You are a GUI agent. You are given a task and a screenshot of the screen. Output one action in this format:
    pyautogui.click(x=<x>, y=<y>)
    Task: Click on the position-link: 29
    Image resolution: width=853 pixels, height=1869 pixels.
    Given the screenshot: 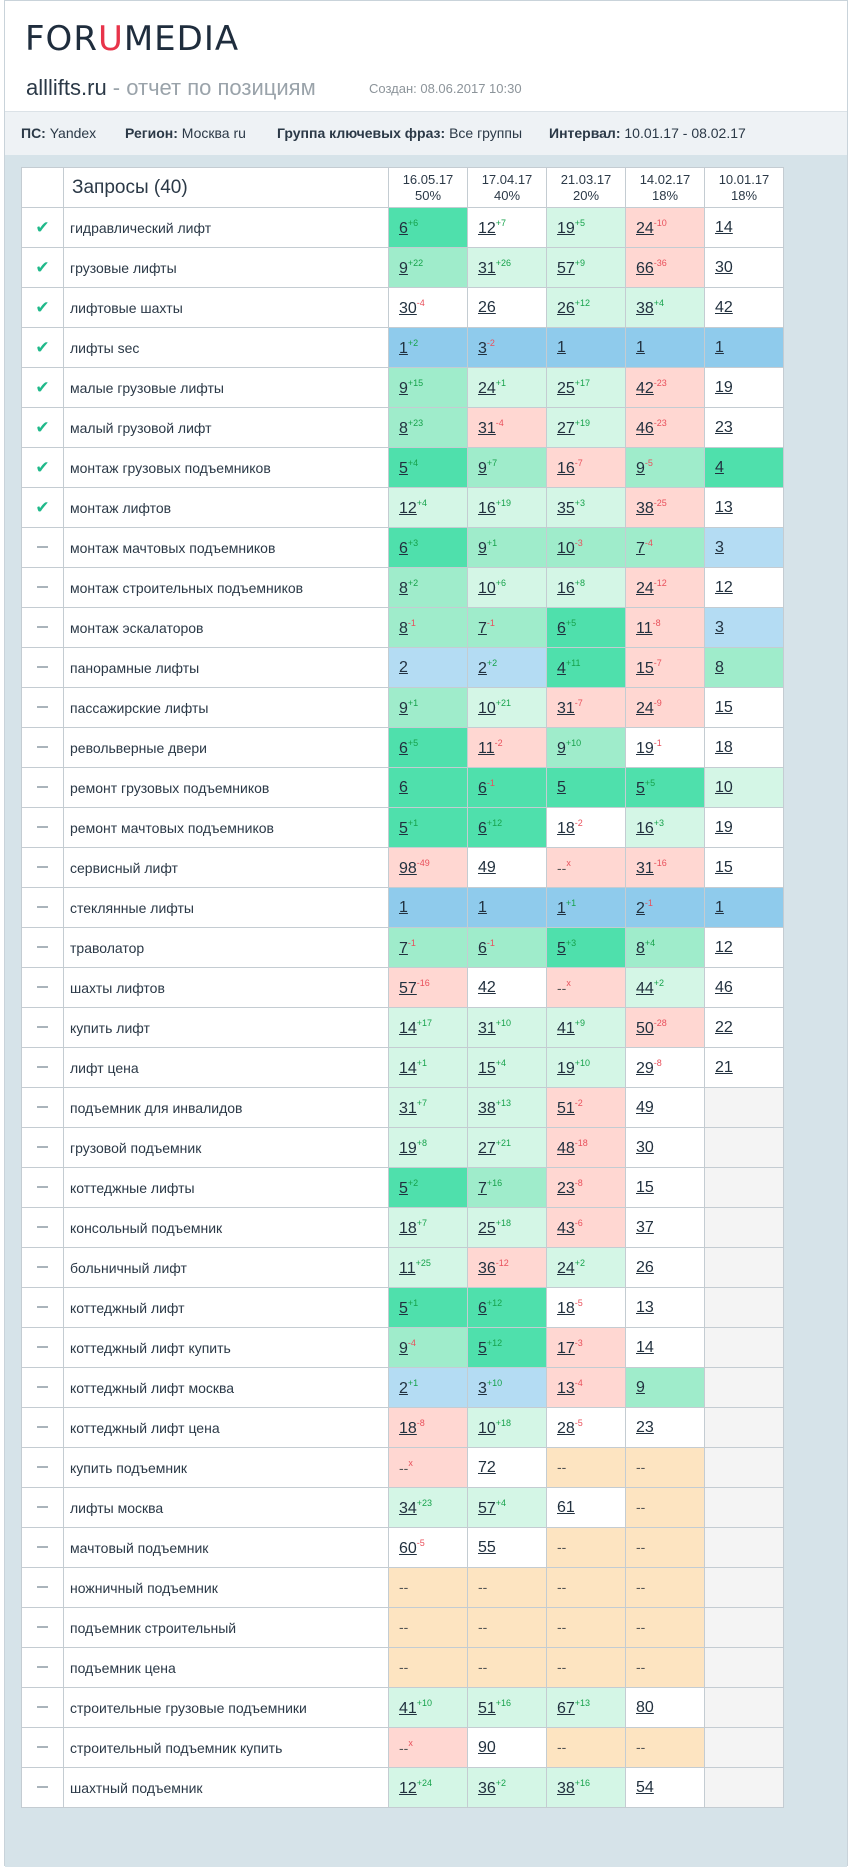 What is the action you would take?
    pyautogui.click(x=645, y=1068)
    